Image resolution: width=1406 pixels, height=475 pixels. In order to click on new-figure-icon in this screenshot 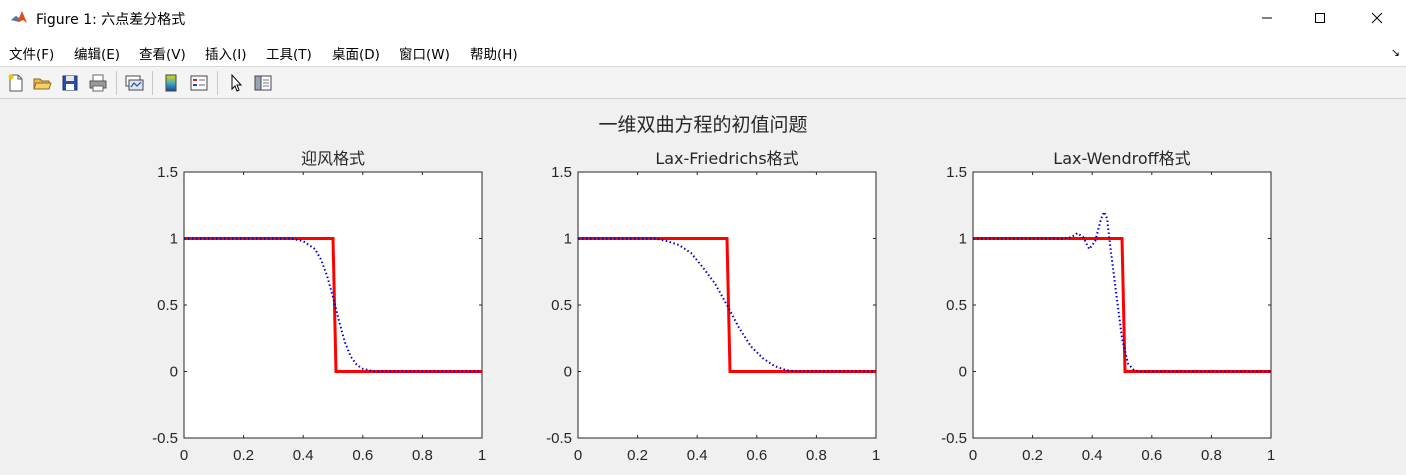, I will do `click(16, 83)`.